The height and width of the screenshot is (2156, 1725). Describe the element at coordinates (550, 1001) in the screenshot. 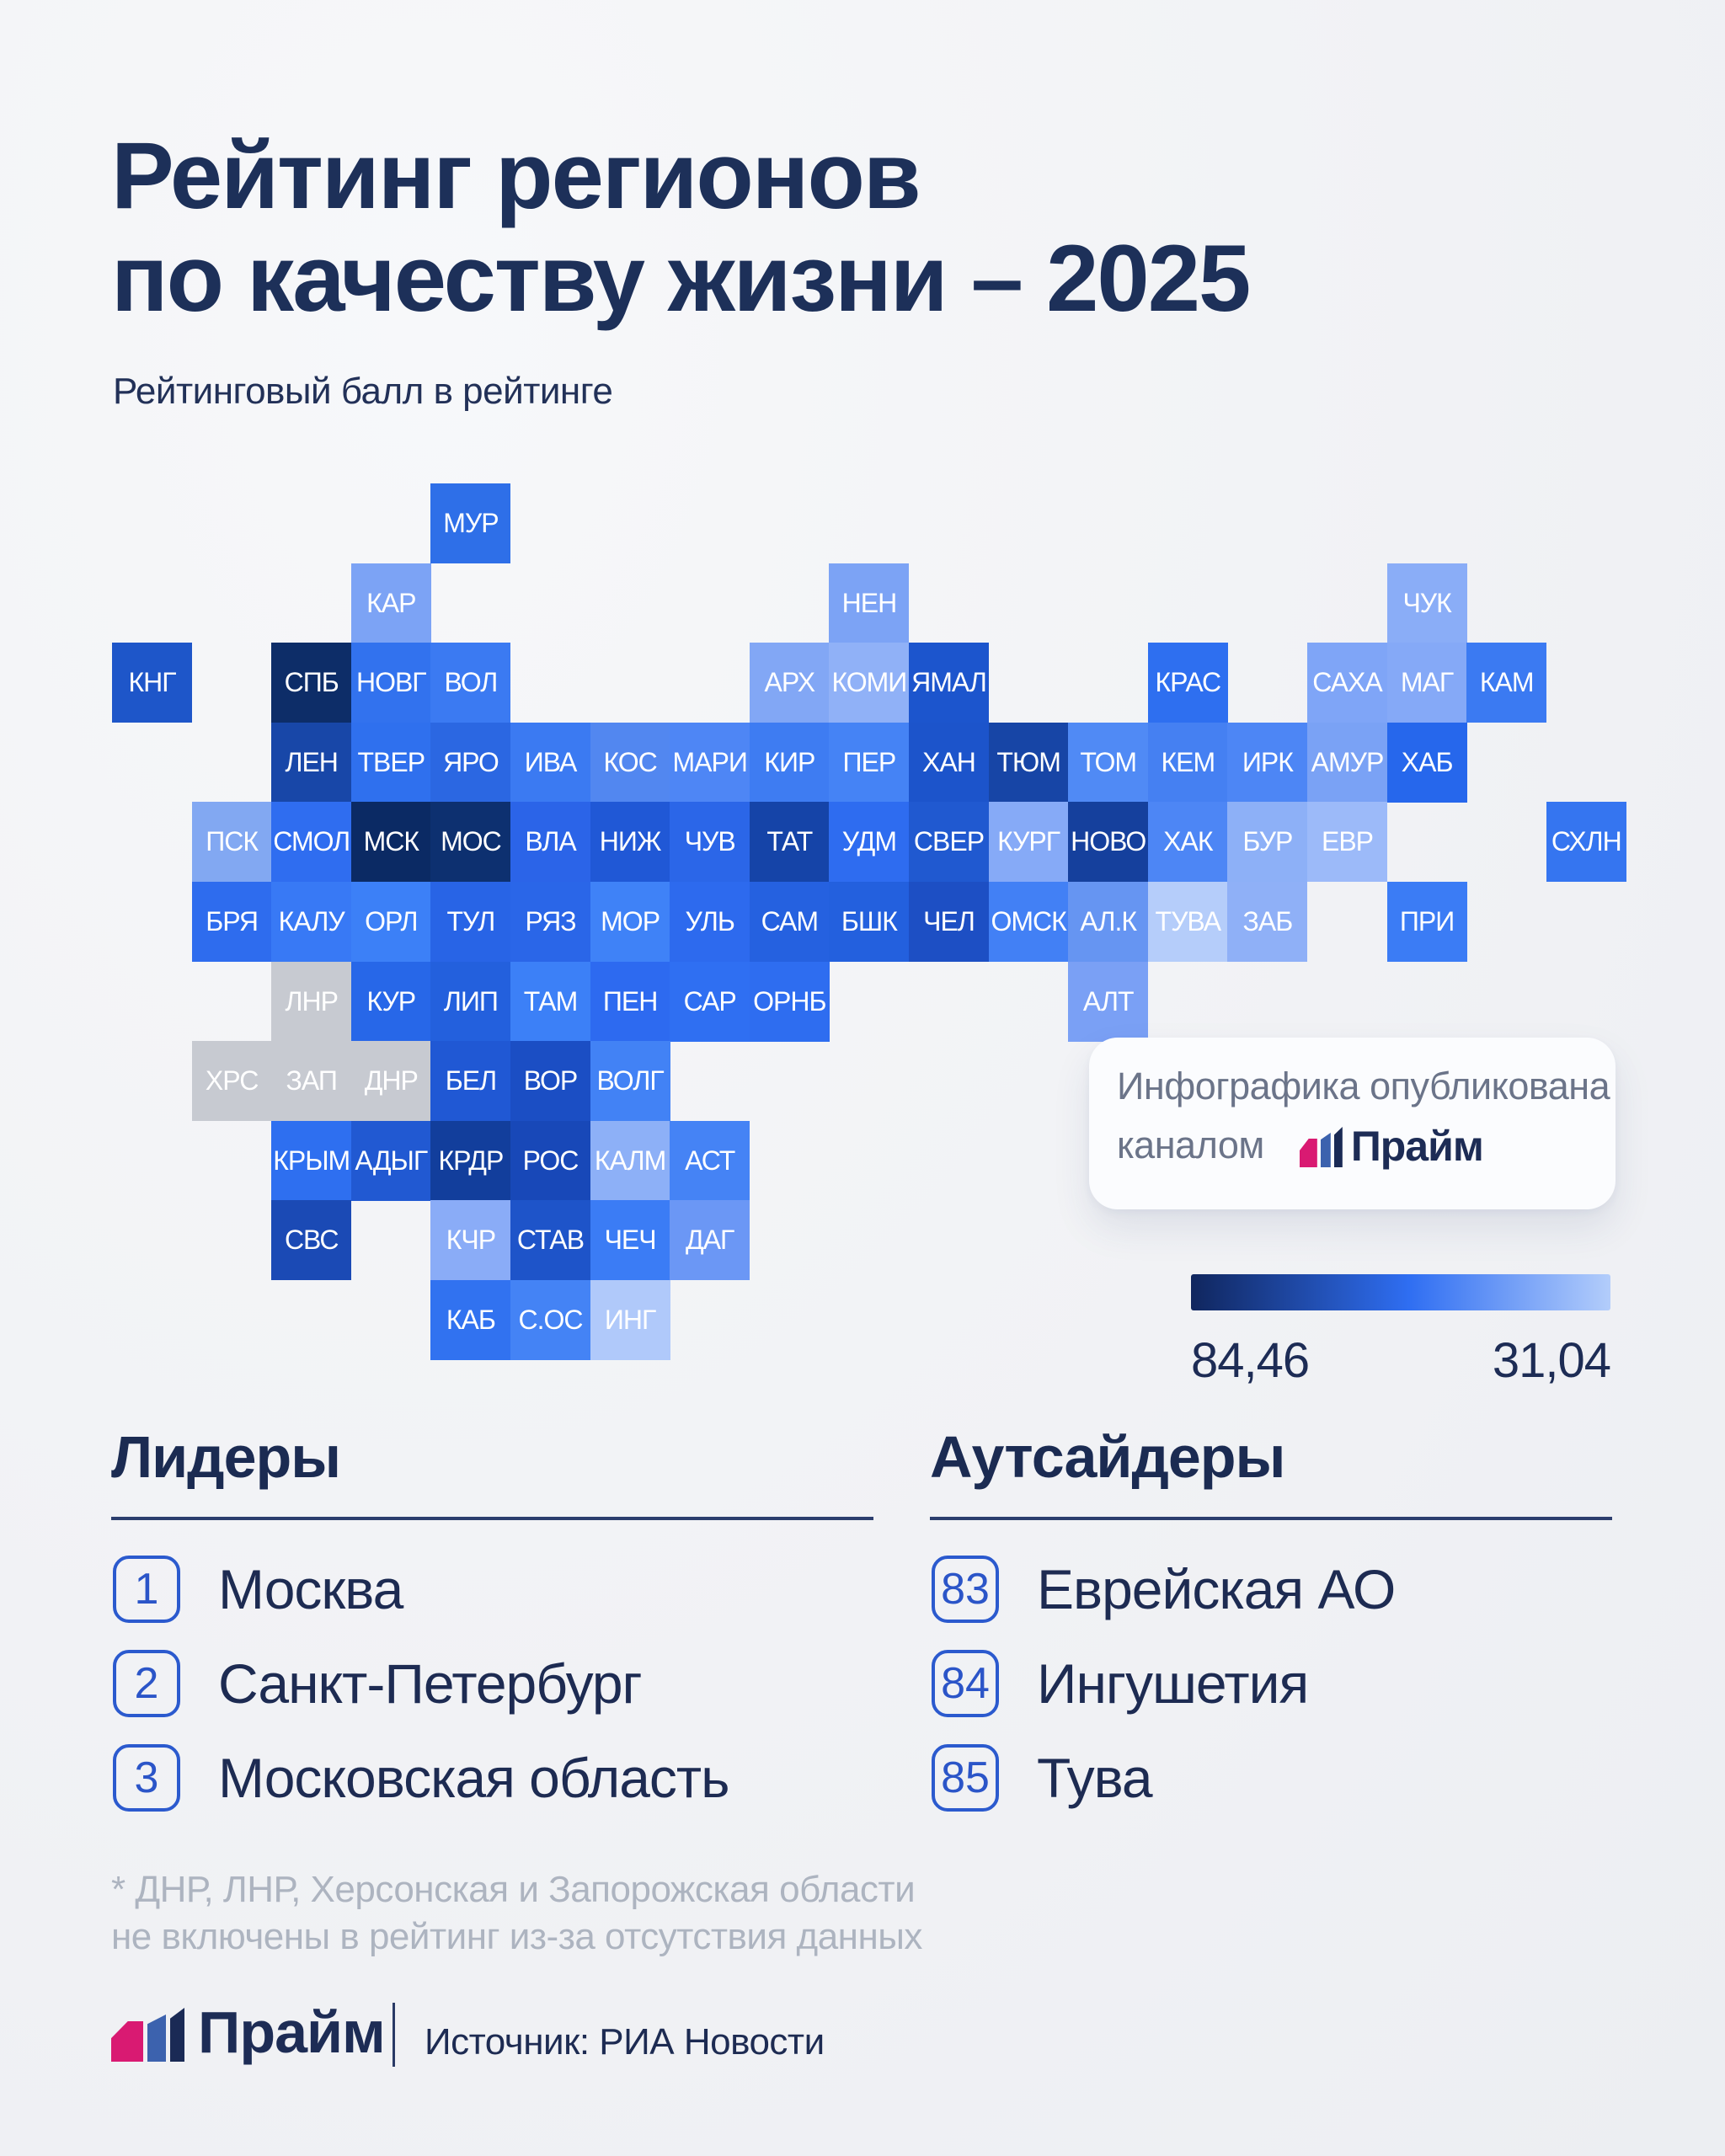

I see `map-tile-ТАМ: ТАМ` at that location.